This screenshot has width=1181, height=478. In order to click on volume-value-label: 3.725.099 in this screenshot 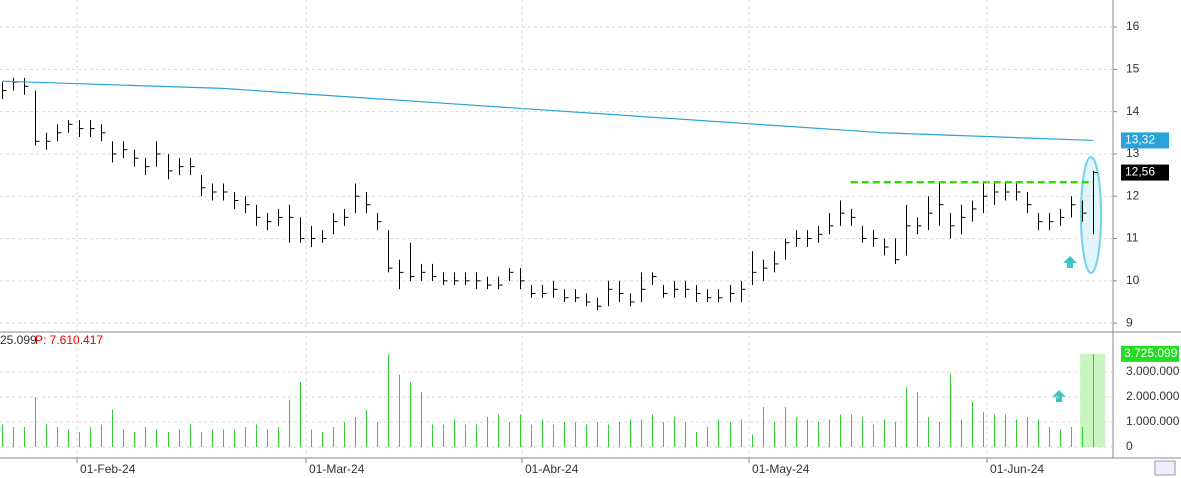, I will do `click(1151, 353)`.